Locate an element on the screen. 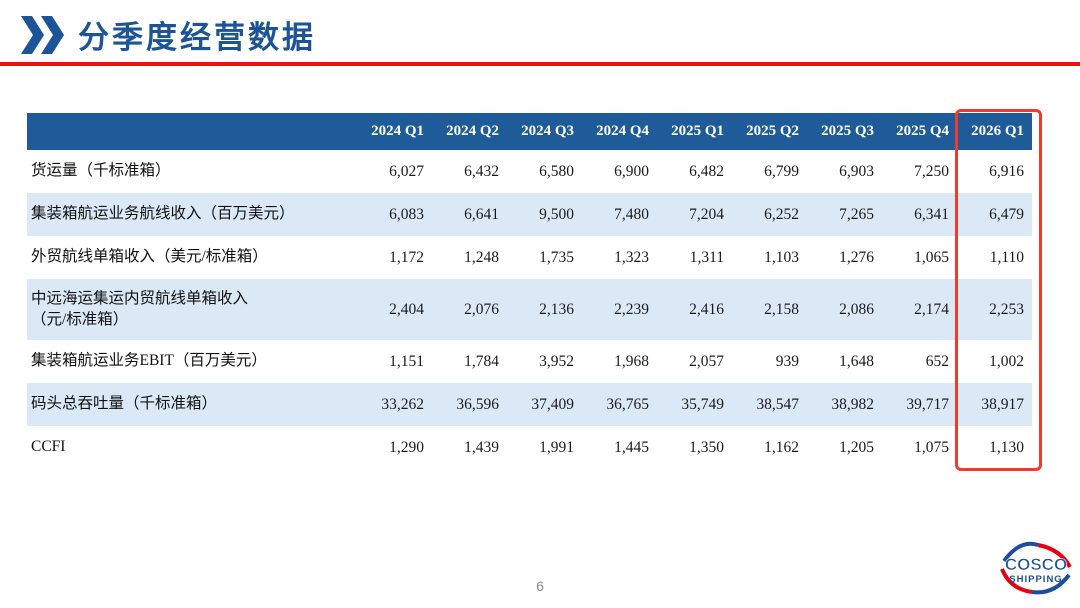 The height and width of the screenshot is (608, 1080). column-header-2025-q2: 2025 Q2 is located at coordinates (769, 131).